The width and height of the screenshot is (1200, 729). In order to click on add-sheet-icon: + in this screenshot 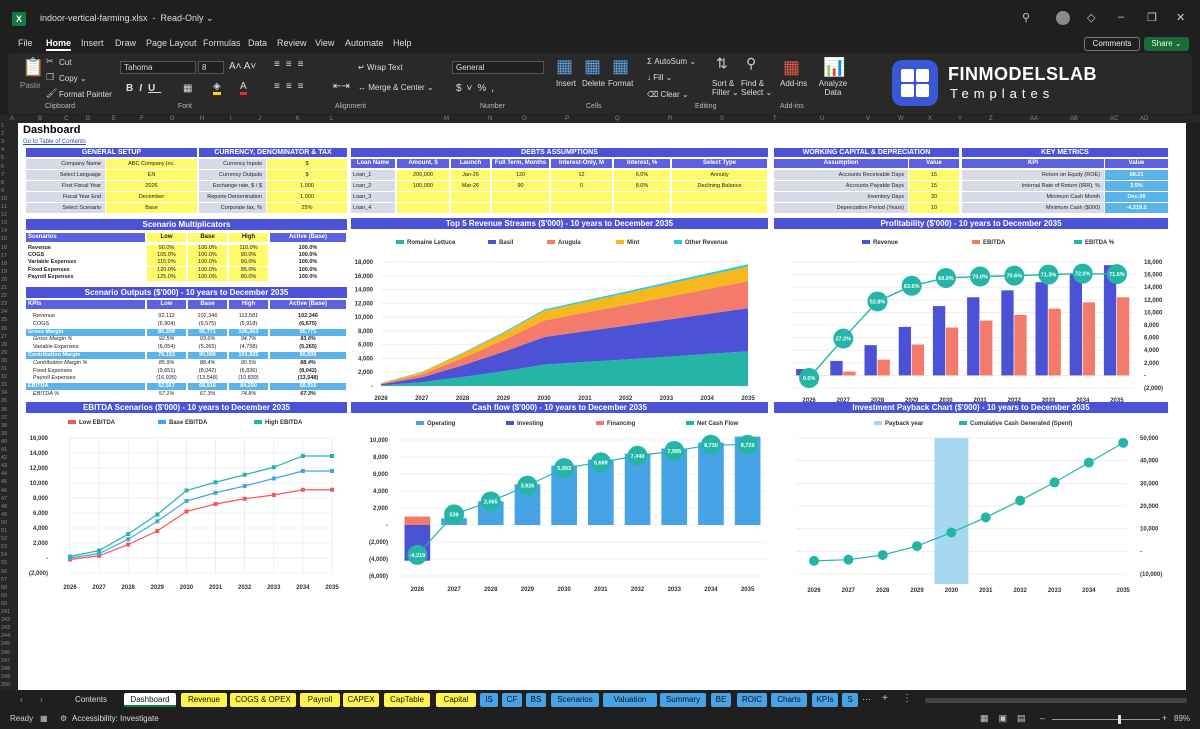, I will do `click(885, 698)`.